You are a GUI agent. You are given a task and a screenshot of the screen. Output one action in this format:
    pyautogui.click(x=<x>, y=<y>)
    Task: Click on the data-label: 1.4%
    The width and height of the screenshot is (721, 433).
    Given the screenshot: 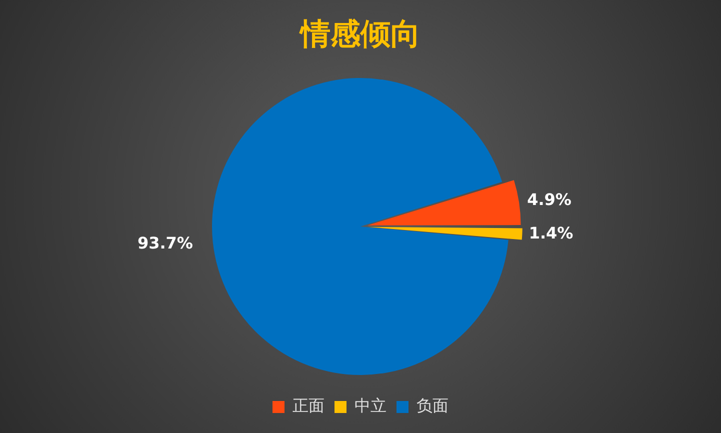 What is the action you would take?
    pyautogui.click(x=551, y=232)
    